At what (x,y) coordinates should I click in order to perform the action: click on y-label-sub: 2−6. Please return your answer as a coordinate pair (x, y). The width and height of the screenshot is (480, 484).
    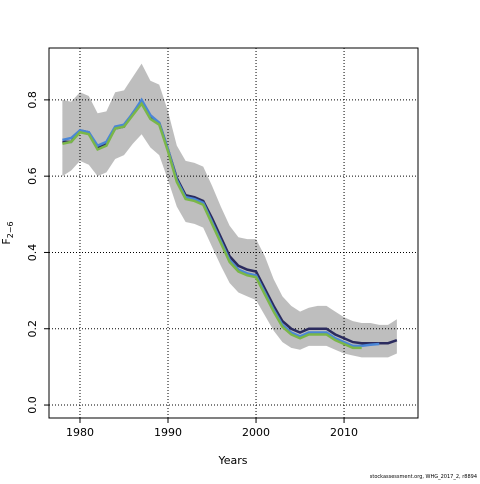
    Looking at the image, I should click on (10, 229).